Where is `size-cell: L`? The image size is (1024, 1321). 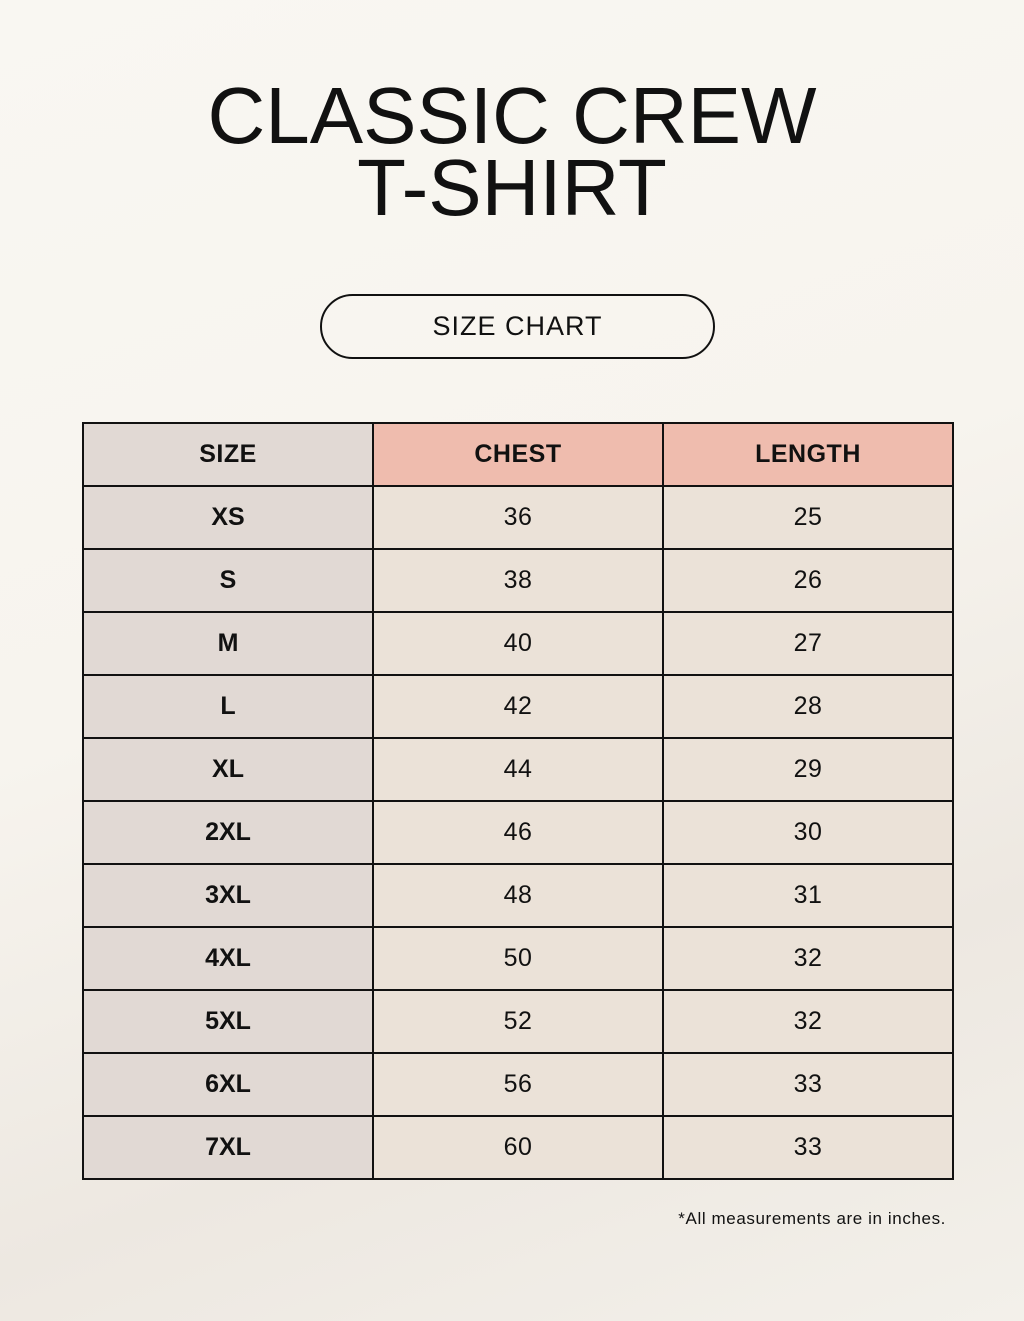
size-cell: L is located at coordinates (228, 706).